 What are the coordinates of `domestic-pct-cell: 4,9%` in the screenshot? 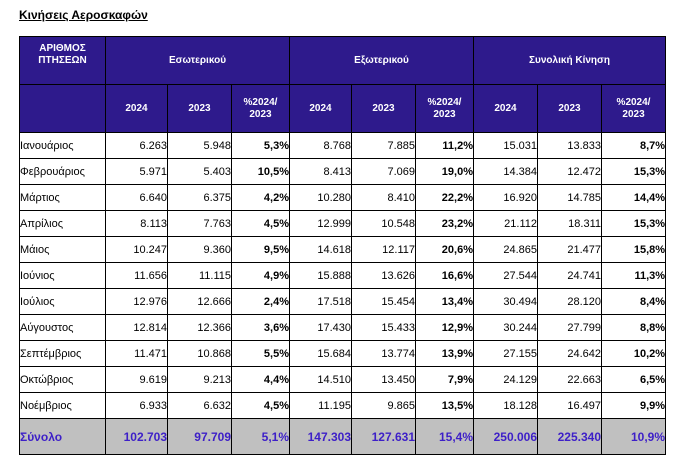 It's located at (260, 275).